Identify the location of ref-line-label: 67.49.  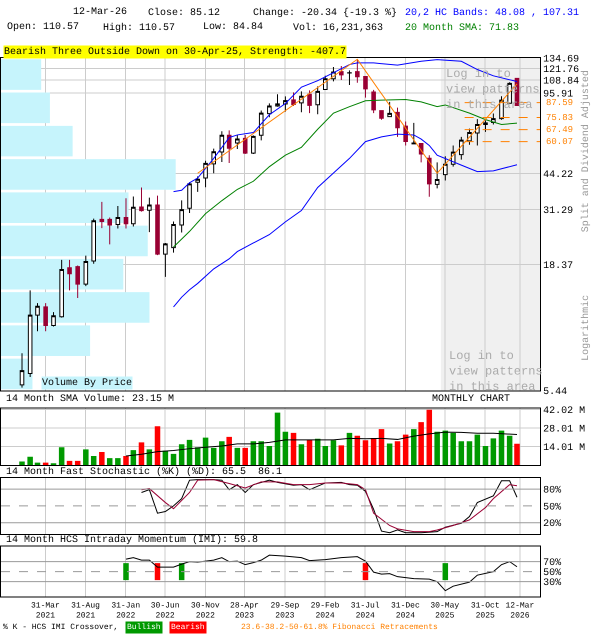
(560, 130).